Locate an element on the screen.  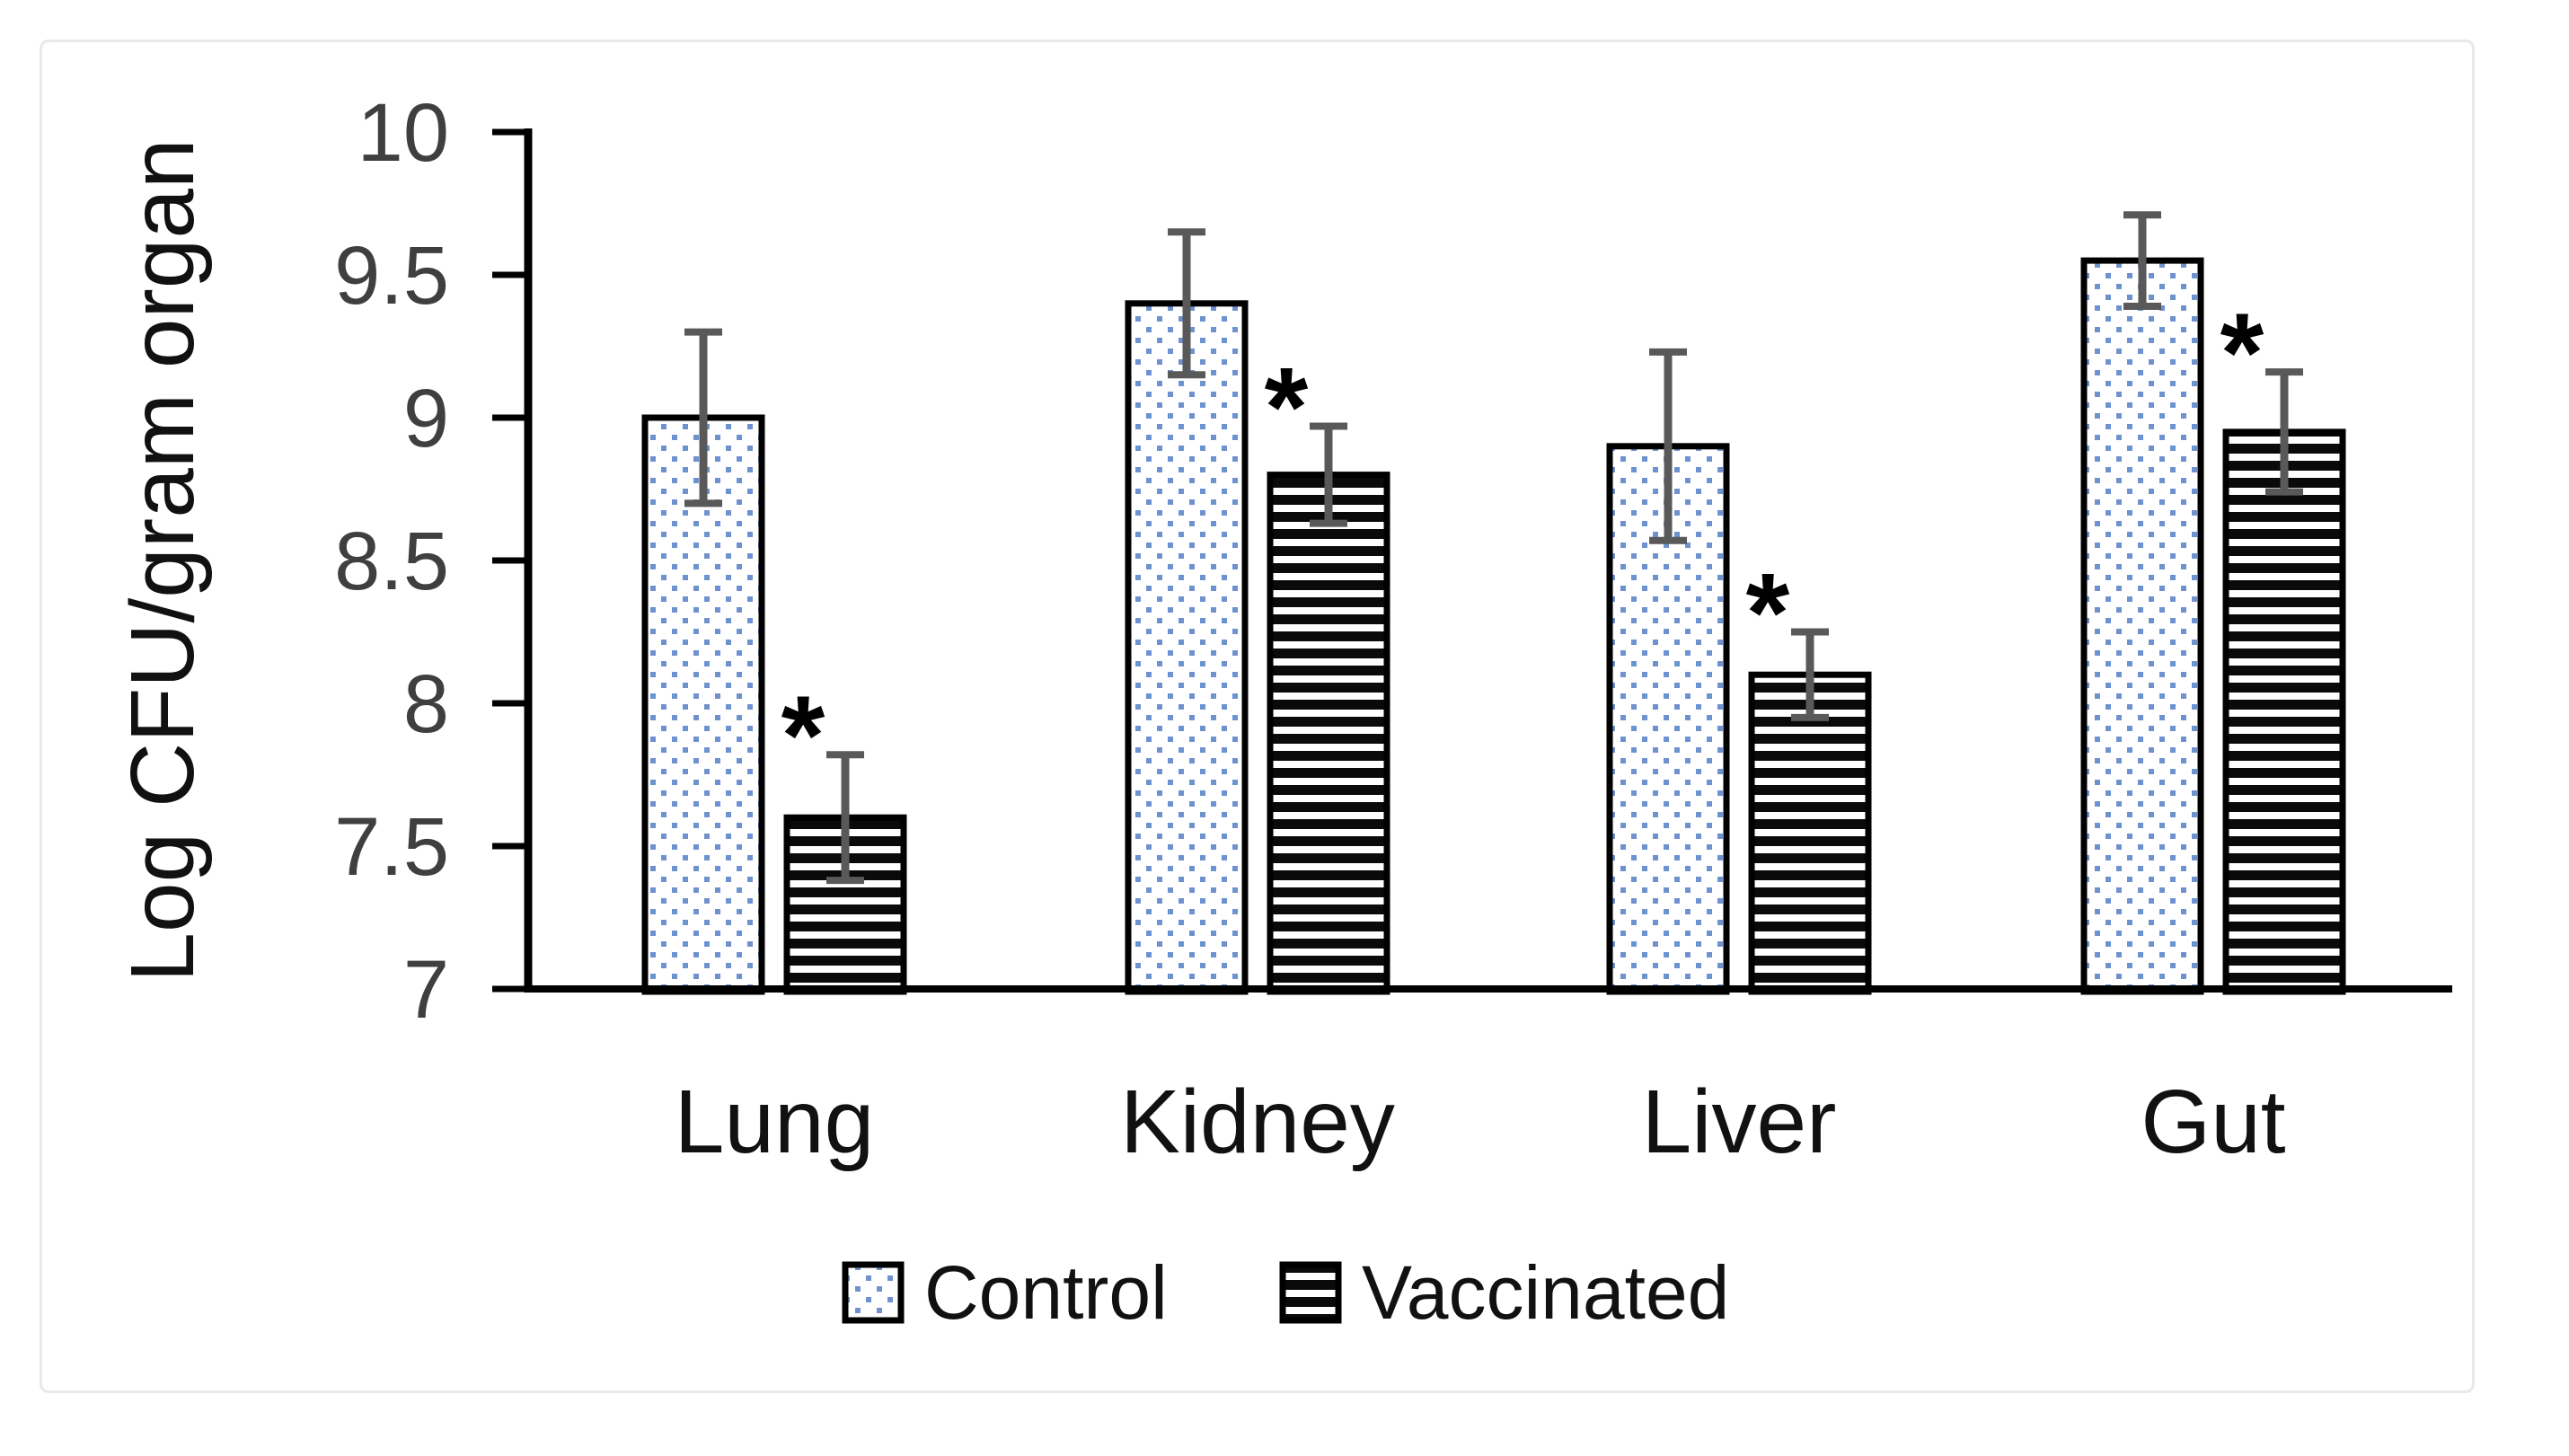
error-bar-kidney-control is located at coordinates (1186, 303).